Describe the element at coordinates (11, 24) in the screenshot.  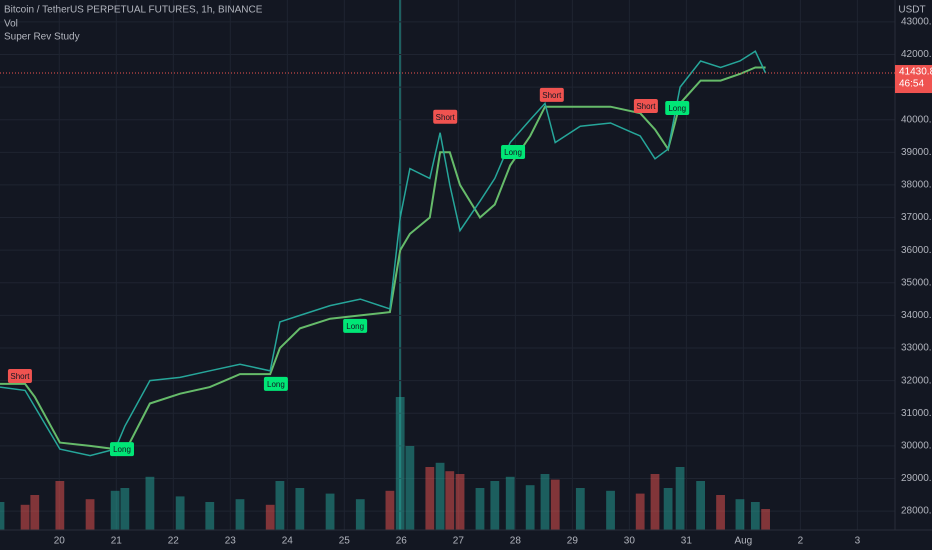
I see `legend-volume: Vol` at that location.